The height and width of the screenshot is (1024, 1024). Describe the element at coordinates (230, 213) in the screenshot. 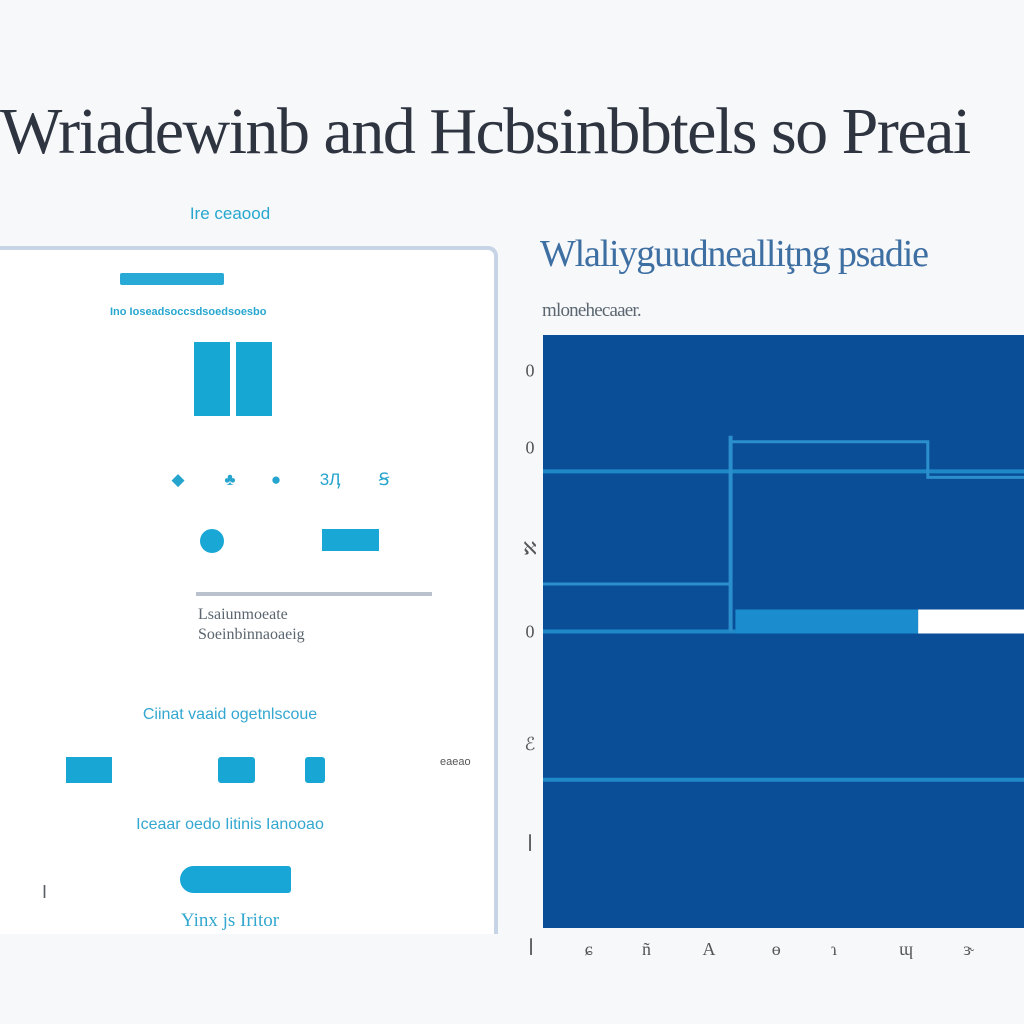

I see `panel-caption: Ire ceaood` at that location.